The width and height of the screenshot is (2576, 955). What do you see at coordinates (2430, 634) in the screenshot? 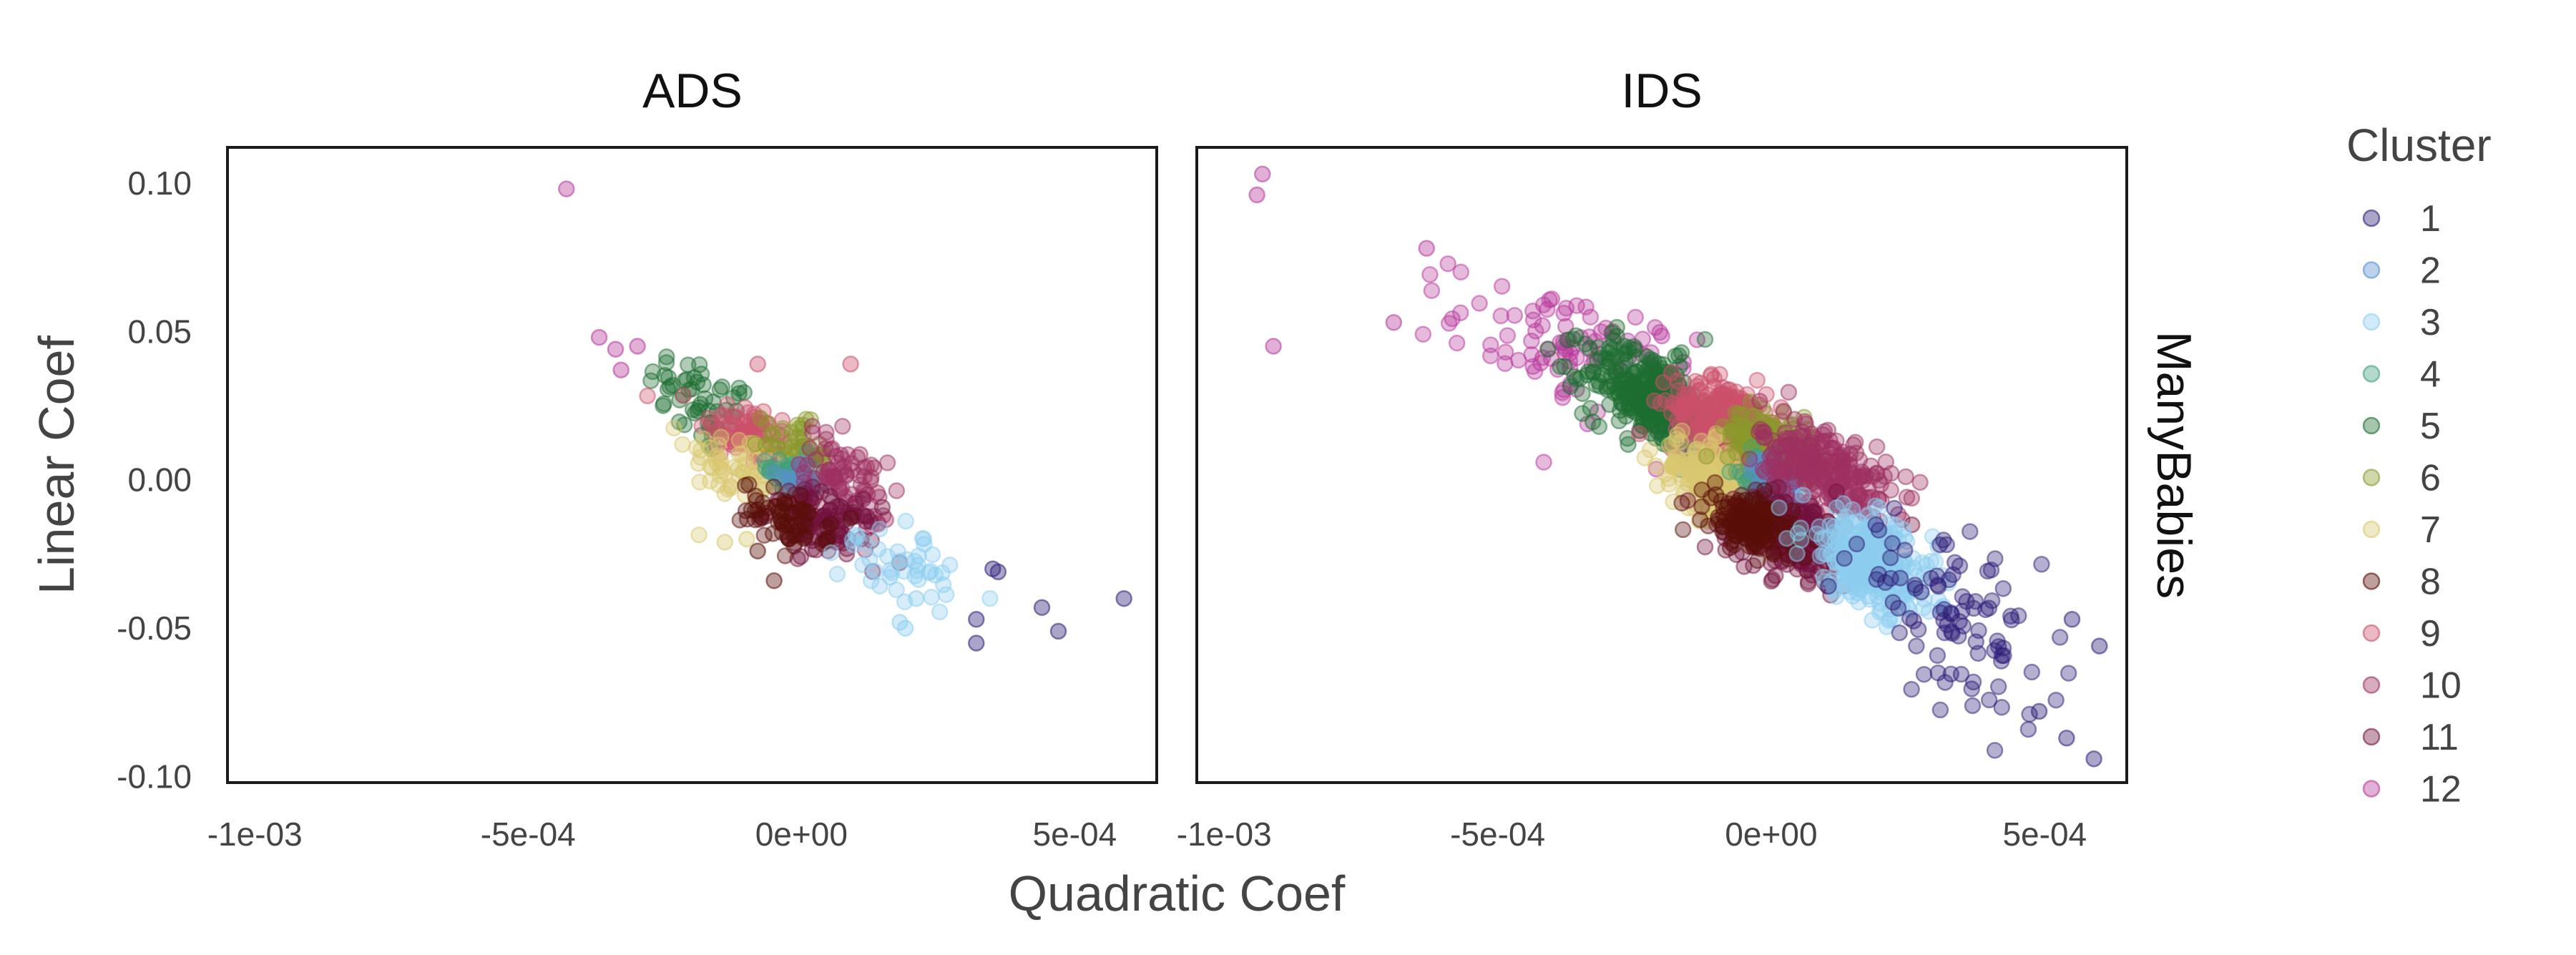
I see `legend-label: 9` at bounding box center [2430, 634].